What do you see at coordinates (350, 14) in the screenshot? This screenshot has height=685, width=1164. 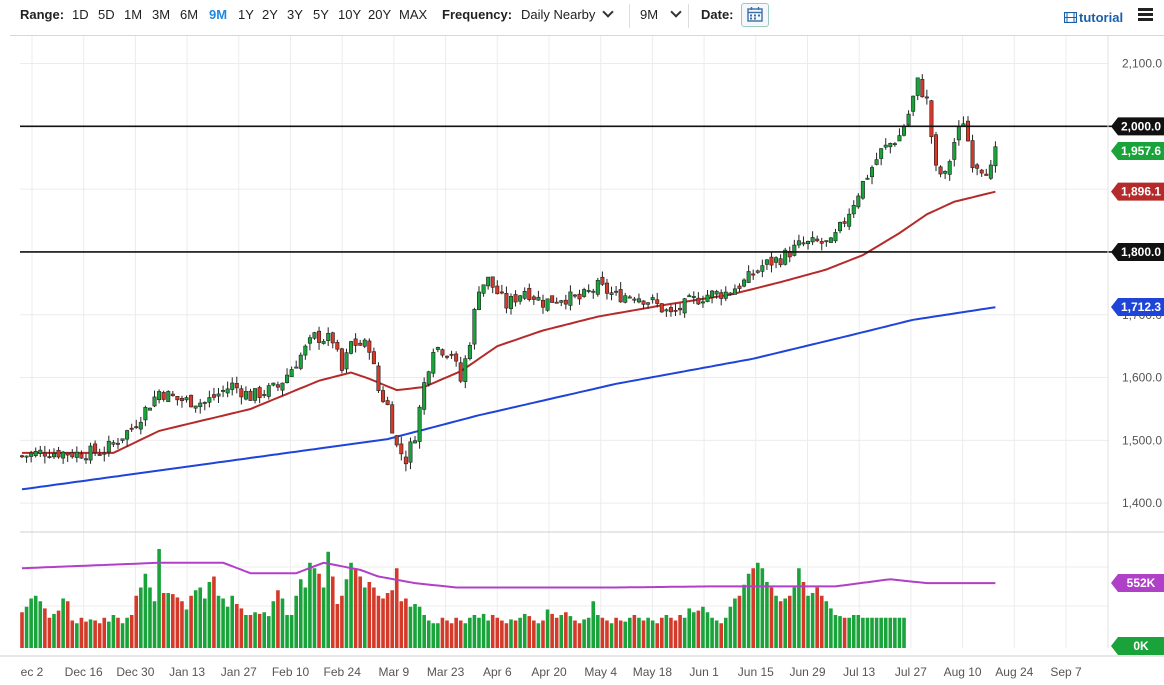 I see `range-button-10y: 10Y` at bounding box center [350, 14].